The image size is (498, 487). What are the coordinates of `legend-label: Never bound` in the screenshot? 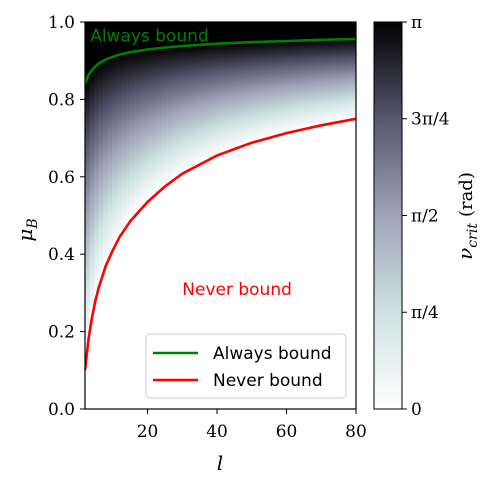 It's located at (268, 381).